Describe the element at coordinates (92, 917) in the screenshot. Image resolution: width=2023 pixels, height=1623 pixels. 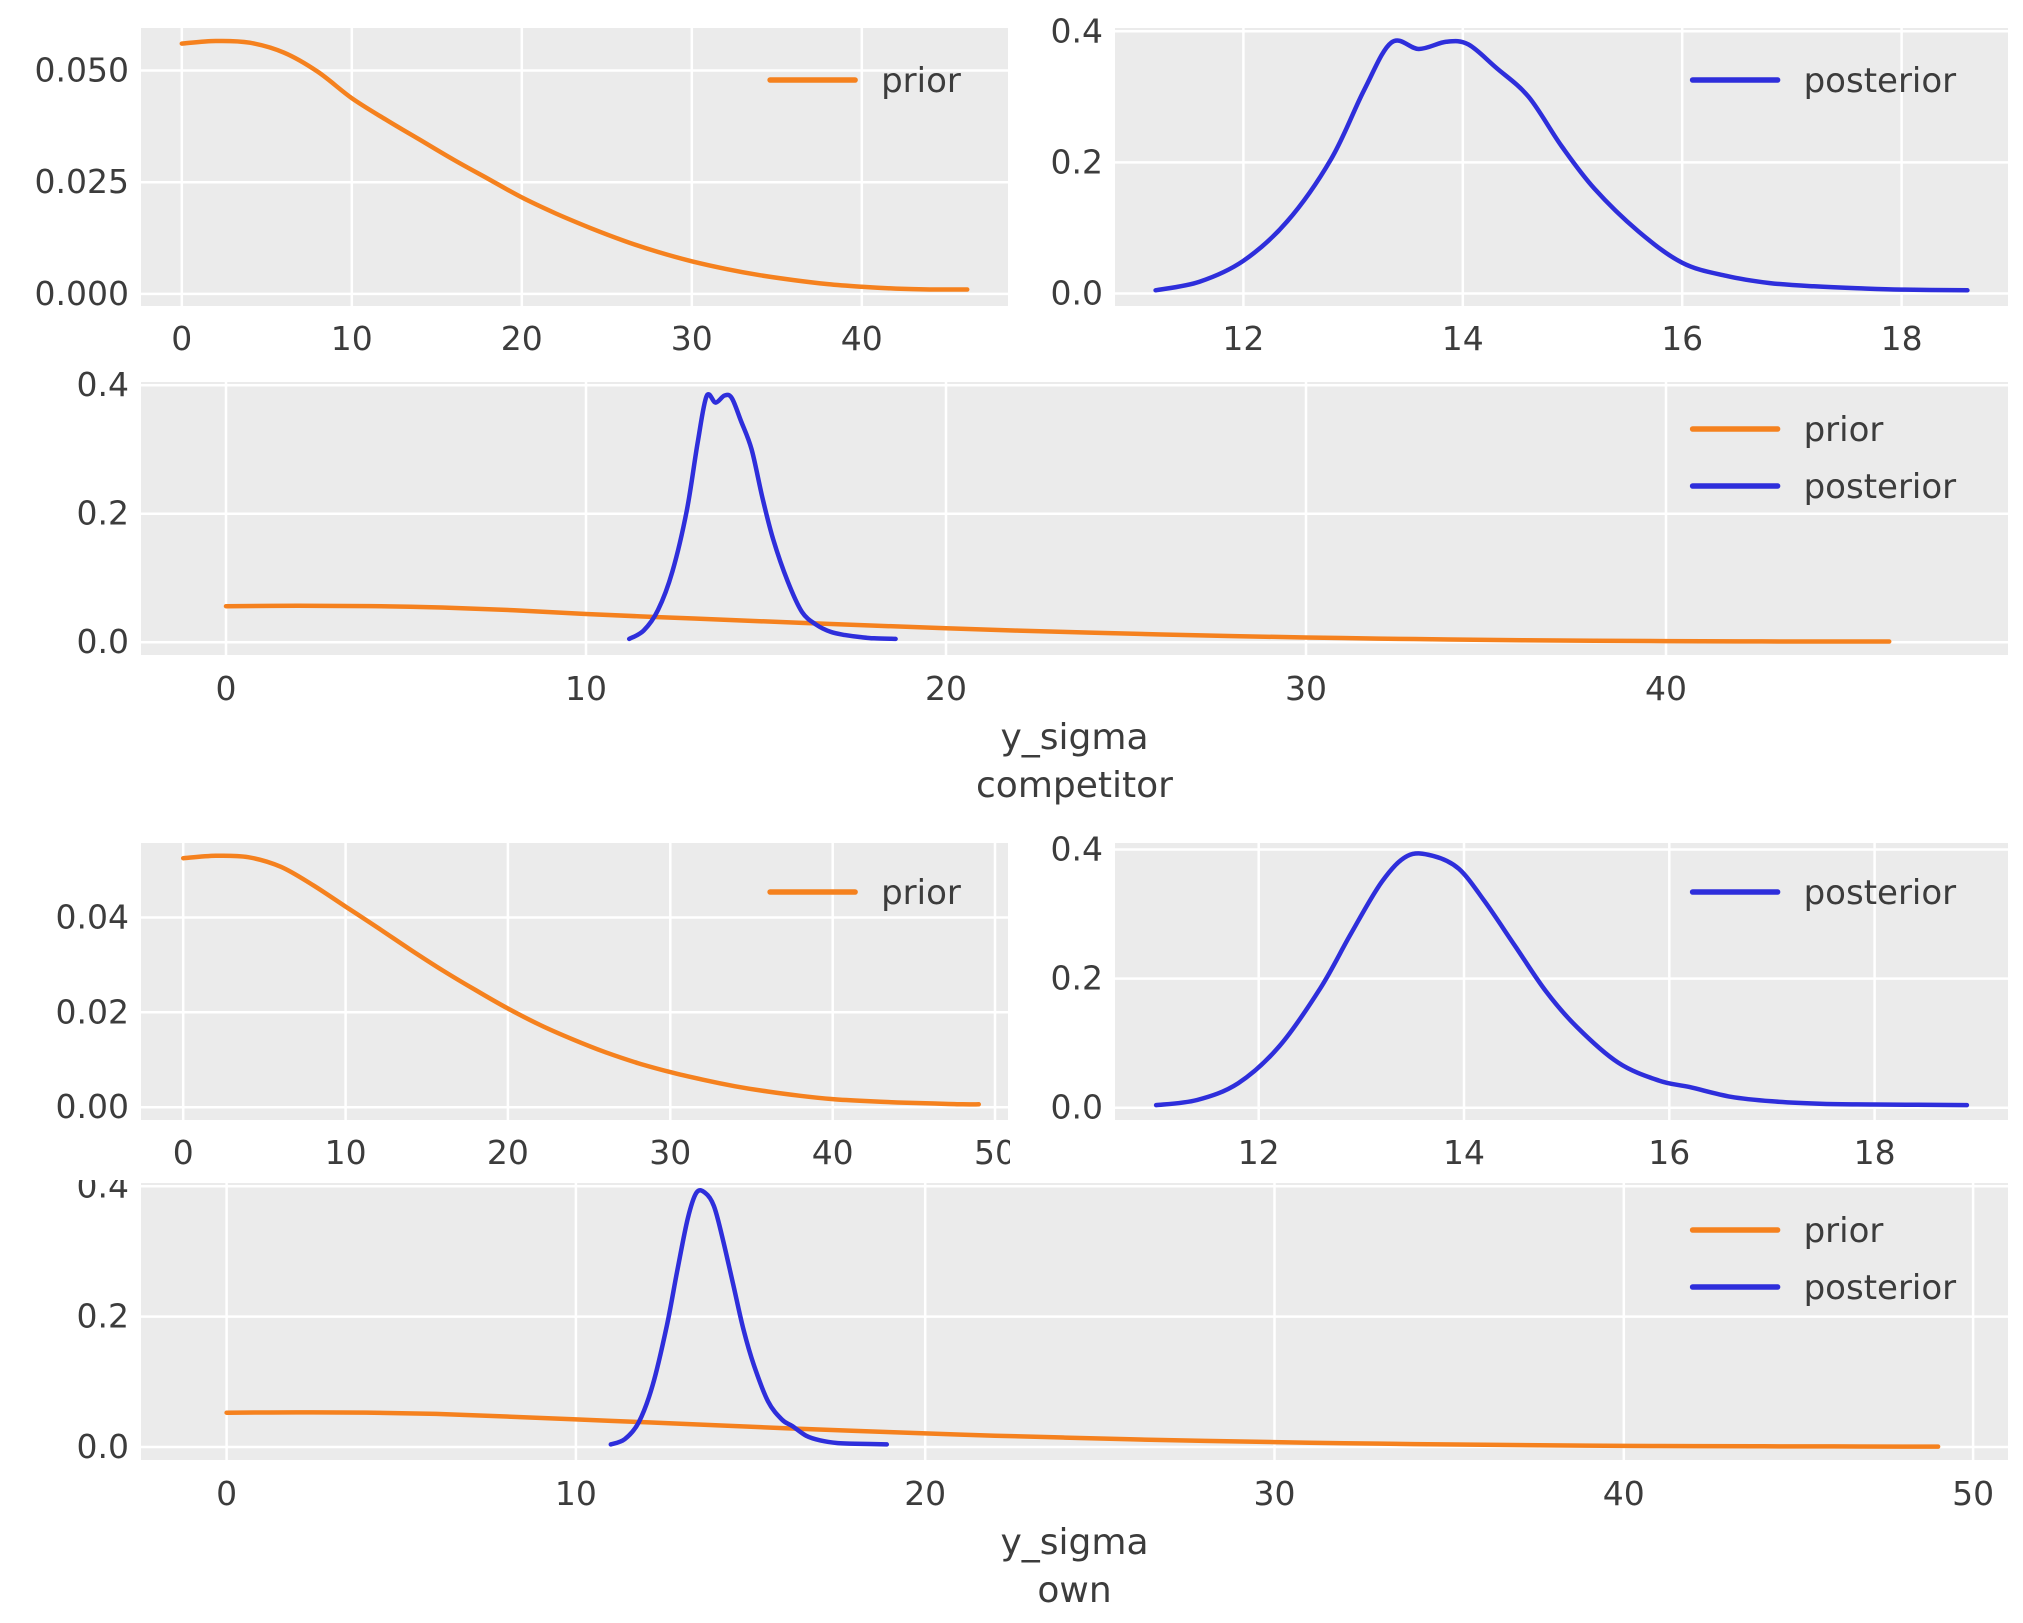
I see `y-tick-label: 0.04` at that location.